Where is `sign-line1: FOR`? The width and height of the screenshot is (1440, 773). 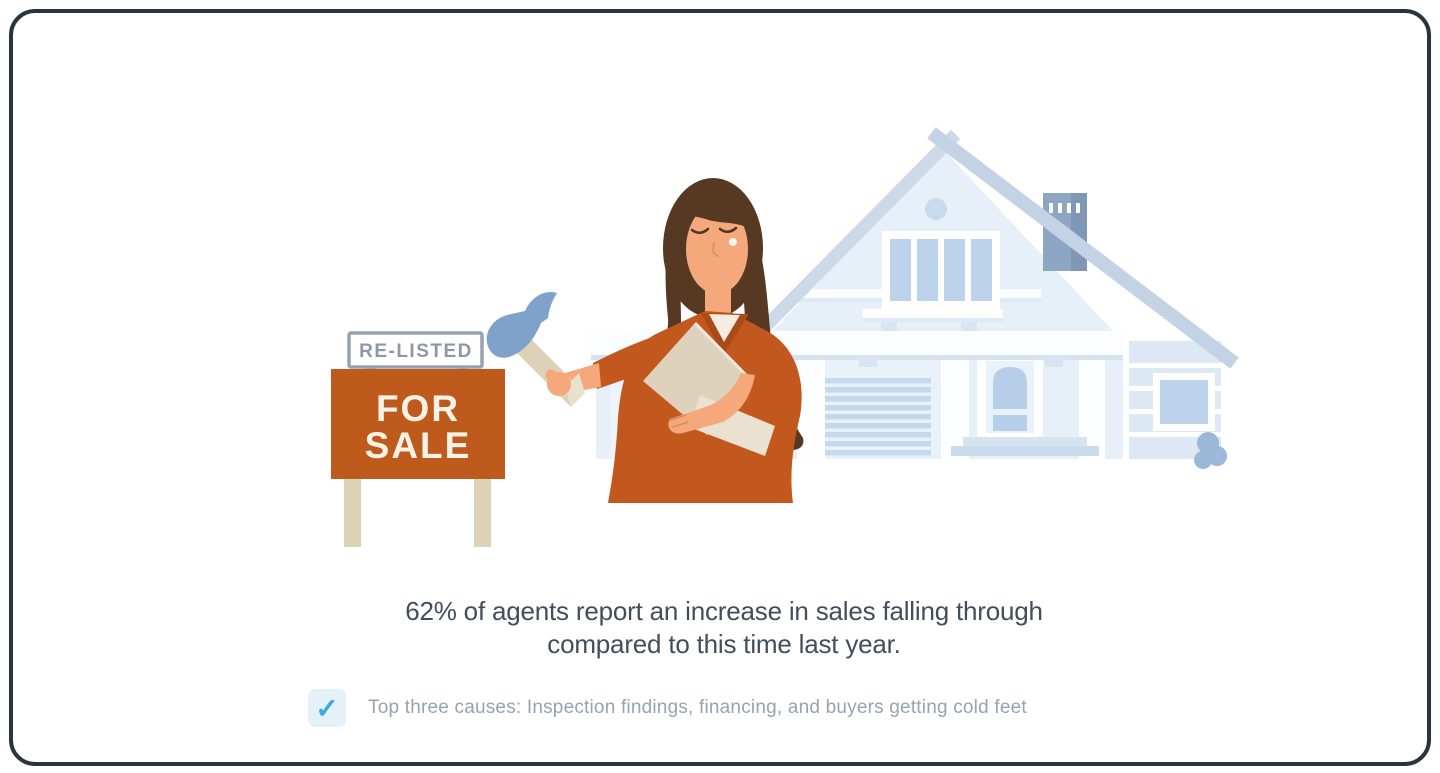 sign-line1: FOR is located at coordinates (418, 408).